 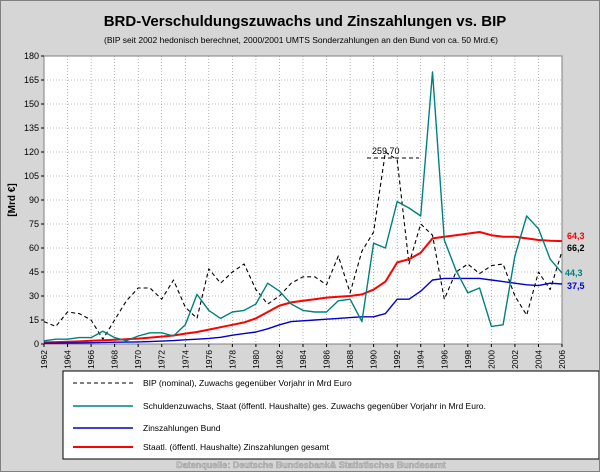 I want to click on y-tick-label: 90, so click(x=34, y=200).